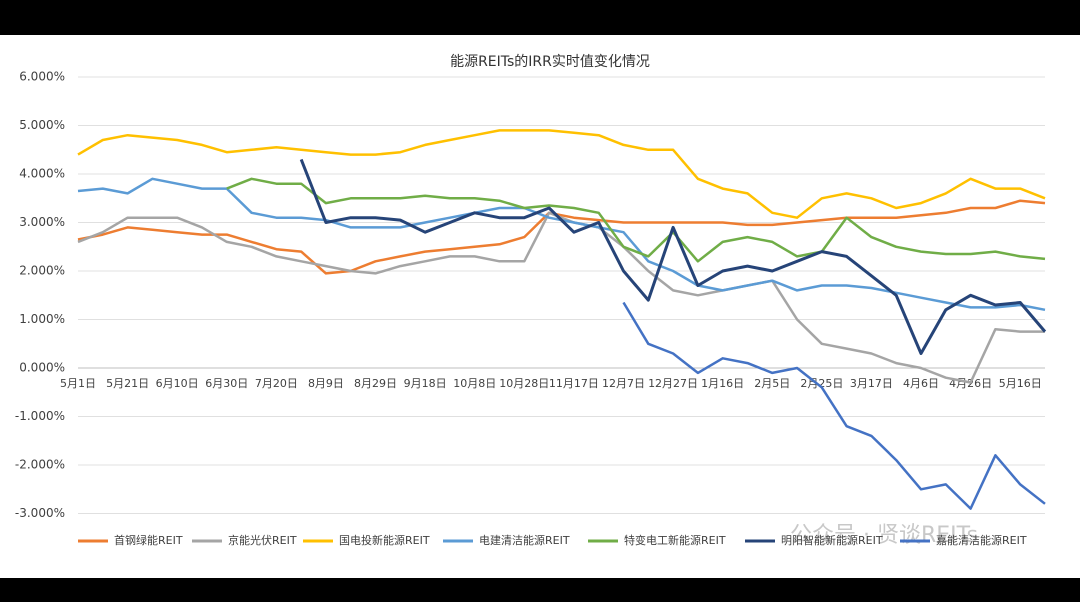  I want to click on x-tick-label: 4月6日, so click(921, 383).